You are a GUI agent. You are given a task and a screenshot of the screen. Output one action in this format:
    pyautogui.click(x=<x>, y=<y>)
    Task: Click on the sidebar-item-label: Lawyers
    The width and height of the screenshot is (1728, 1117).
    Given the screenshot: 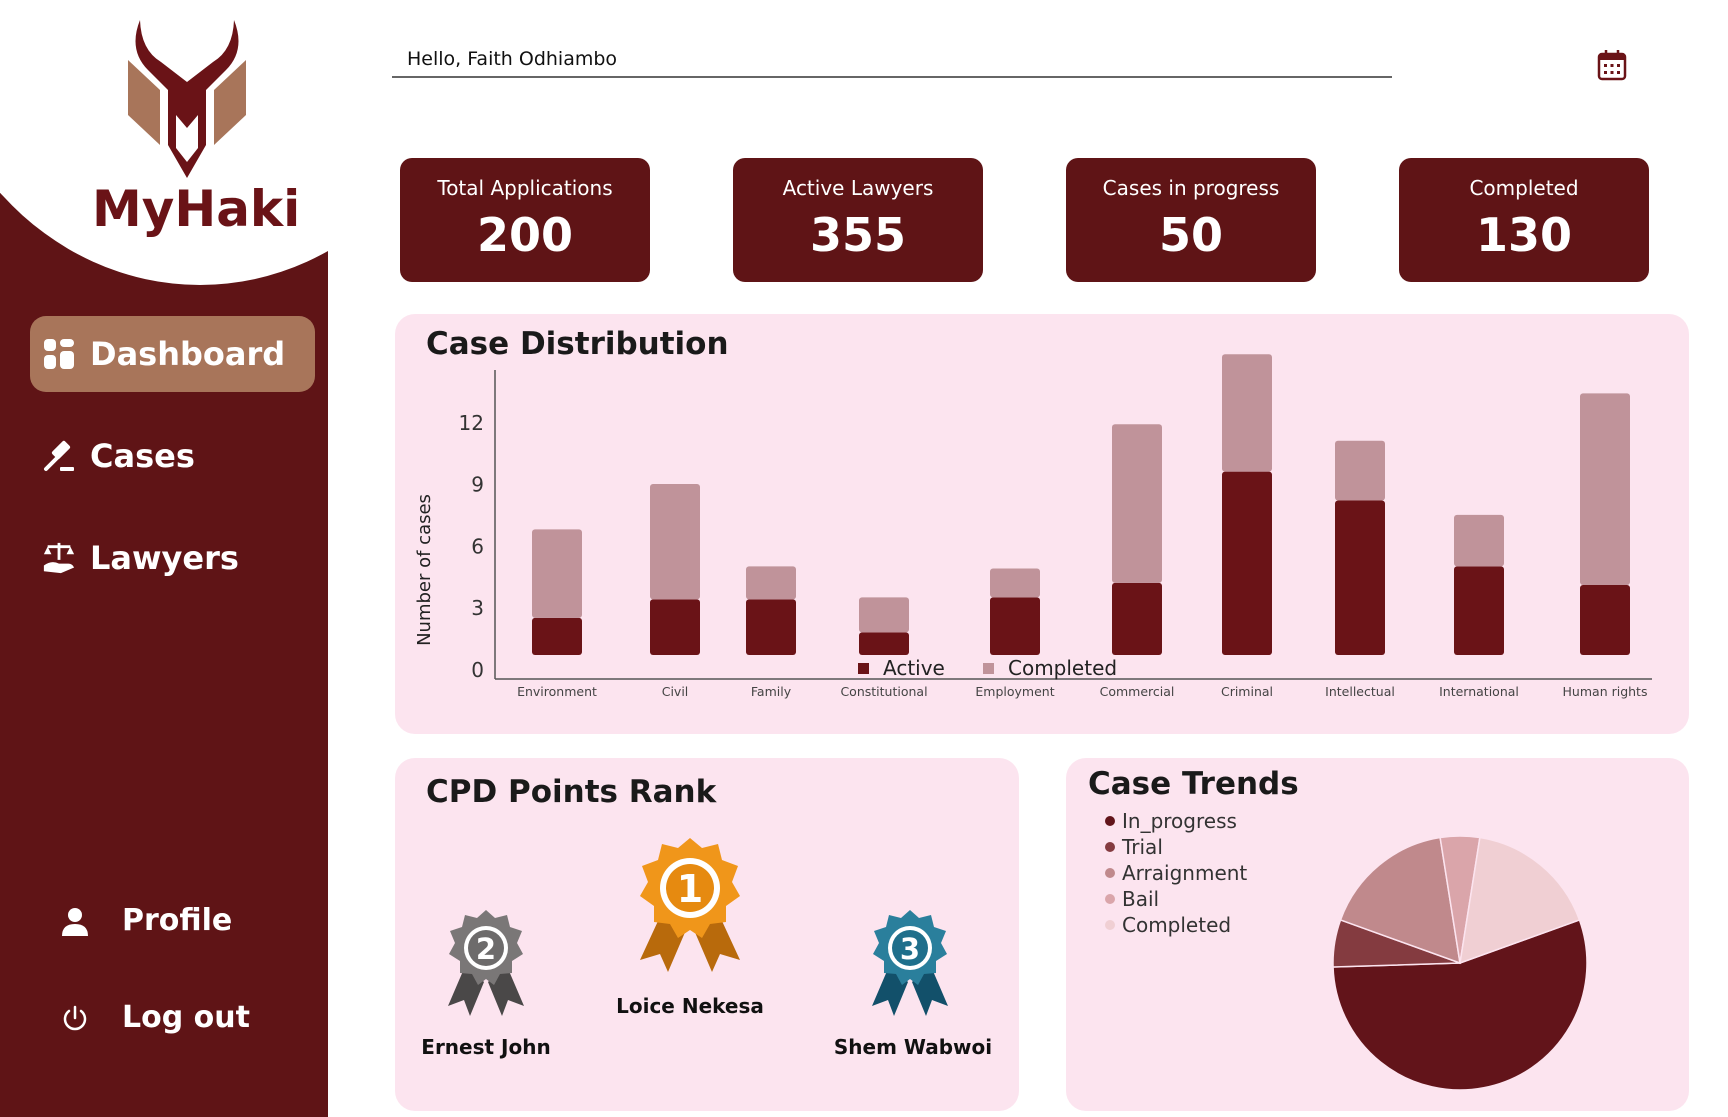 What is the action you would take?
    pyautogui.click(x=164, y=558)
    